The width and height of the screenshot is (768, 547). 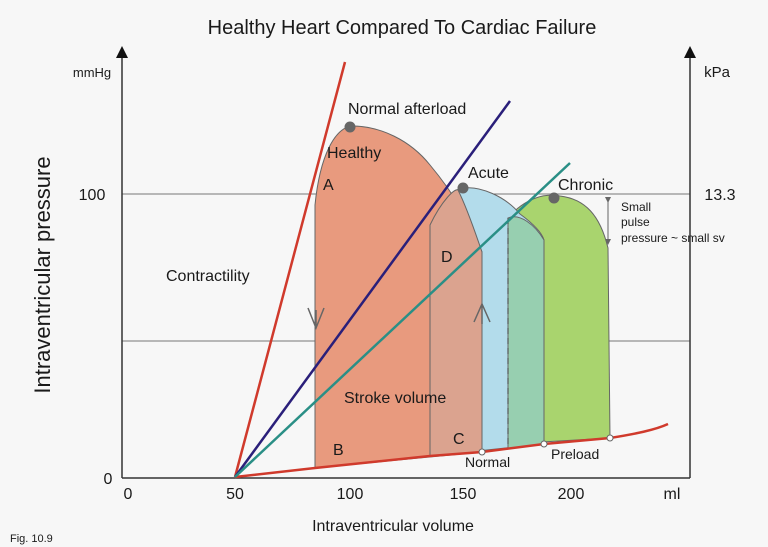 What do you see at coordinates (610, 438) in the screenshot?
I see `preload-point` at bounding box center [610, 438].